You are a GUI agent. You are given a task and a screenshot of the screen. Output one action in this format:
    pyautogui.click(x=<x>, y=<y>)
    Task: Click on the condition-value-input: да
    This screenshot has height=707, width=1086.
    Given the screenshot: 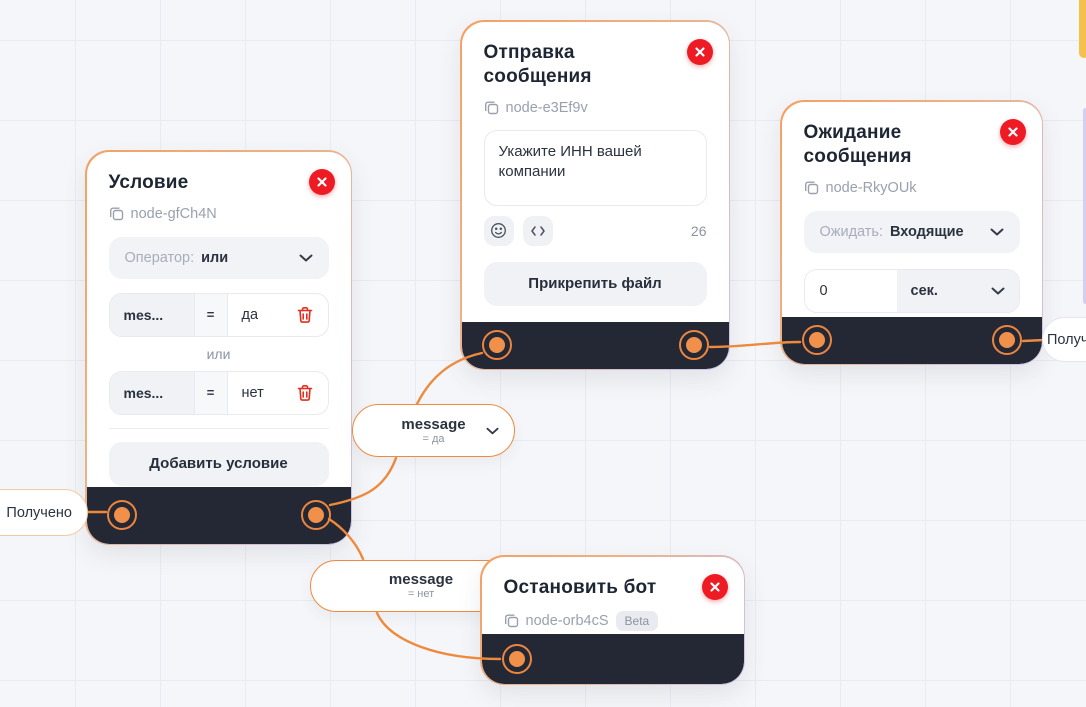 What is the action you would take?
    pyautogui.click(x=250, y=314)
    